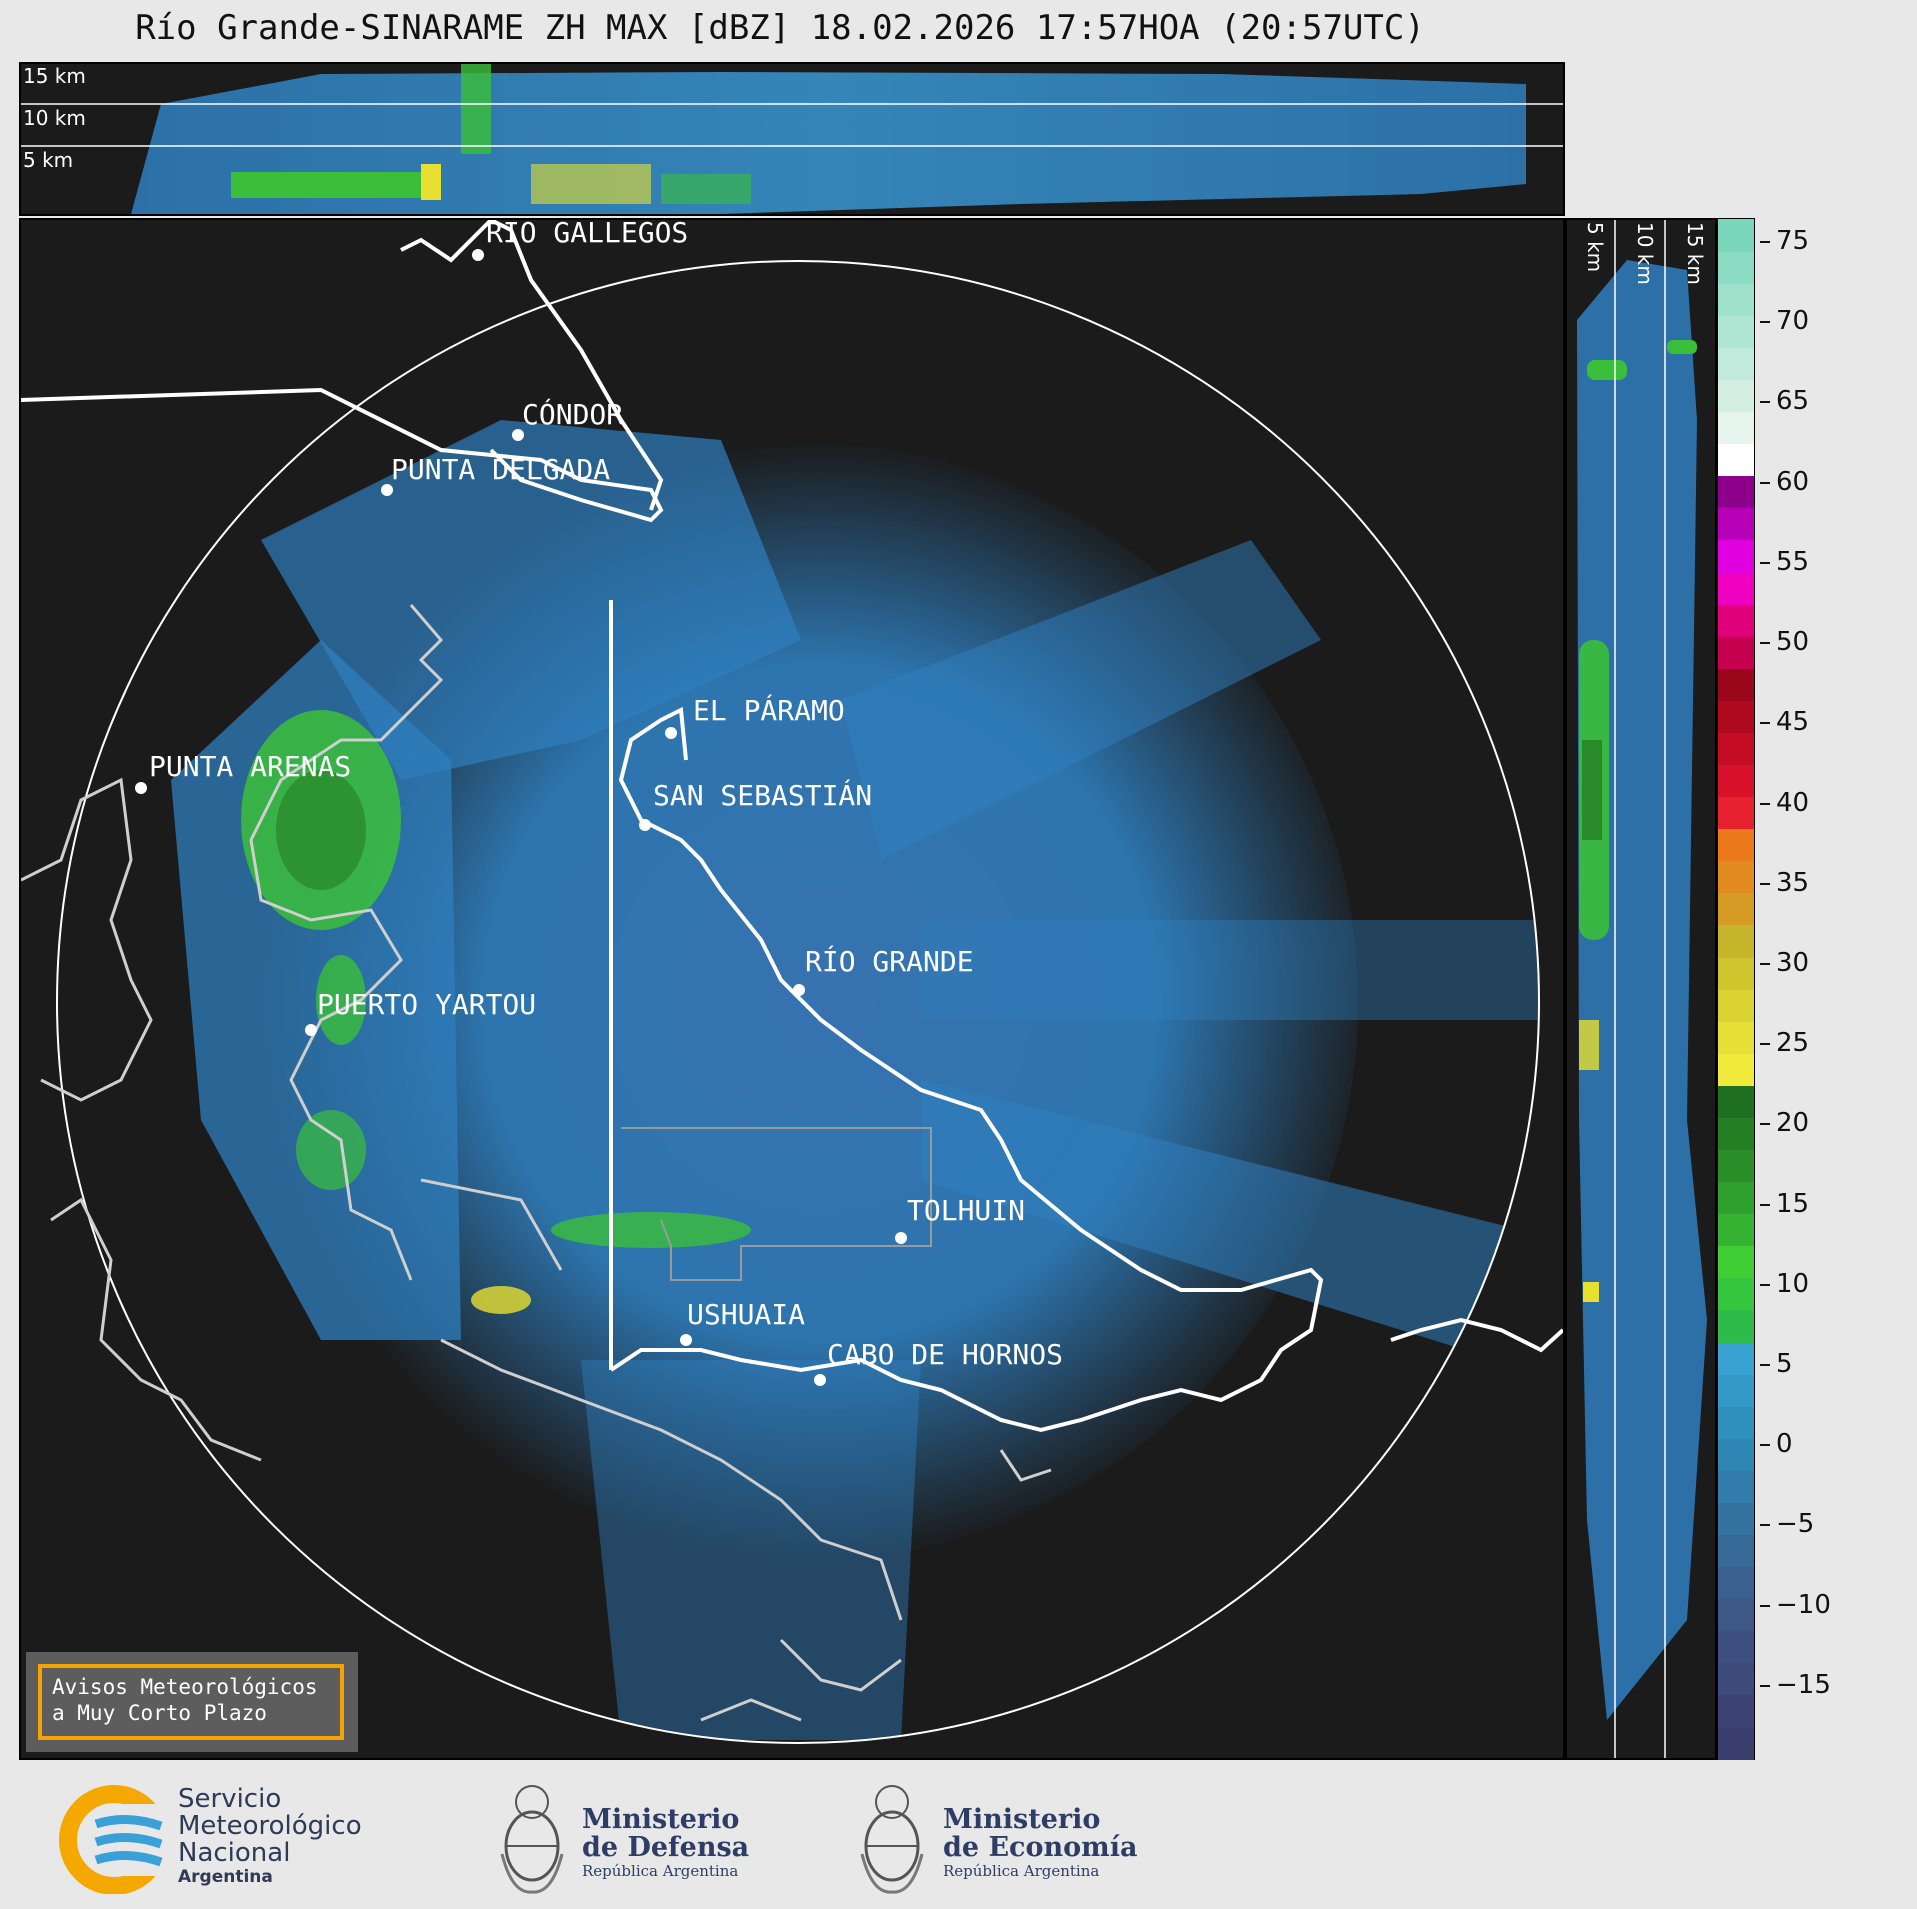 The height and width of the screenshot is (1909, 1917). Describe the element at coordinates (1595, 247) in the screenshot. I see `side-altitude-label-5: 5 km` at that location.